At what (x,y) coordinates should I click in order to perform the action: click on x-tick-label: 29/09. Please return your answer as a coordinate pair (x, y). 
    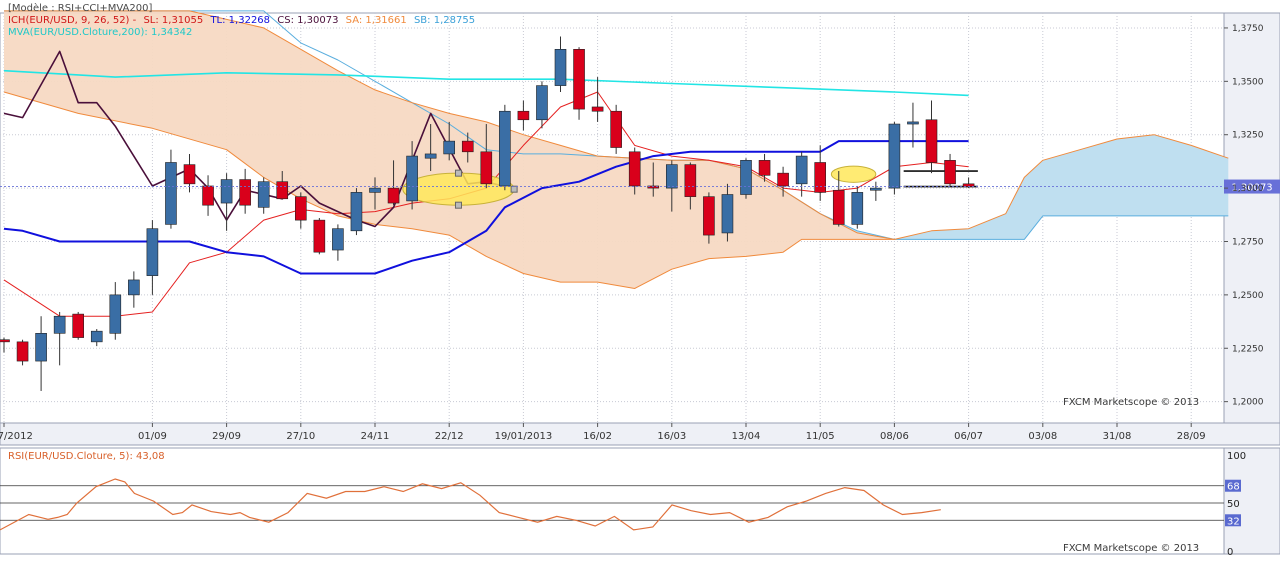
    Looking at the image, I should click on (226, 436).